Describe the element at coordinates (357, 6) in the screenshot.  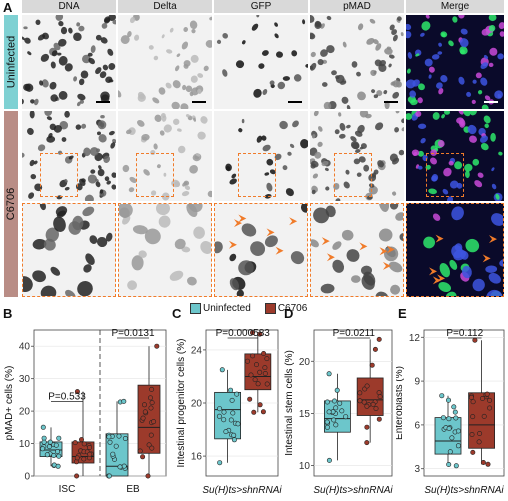
I see `column-header-pmad: pMAD` at that location.